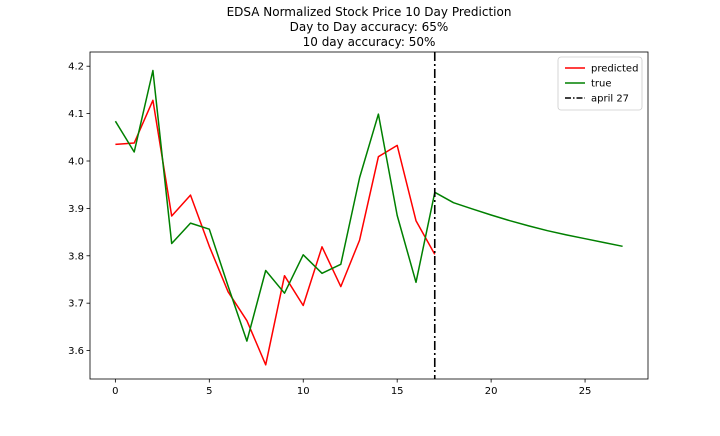 This screenshot has height=436, width=720. What do you see at coordinates (369, 42) in the screenshot?
I see `chart-subtitle-line-2: 10 day accuracy: 50%` at bounding box center [369, 42].